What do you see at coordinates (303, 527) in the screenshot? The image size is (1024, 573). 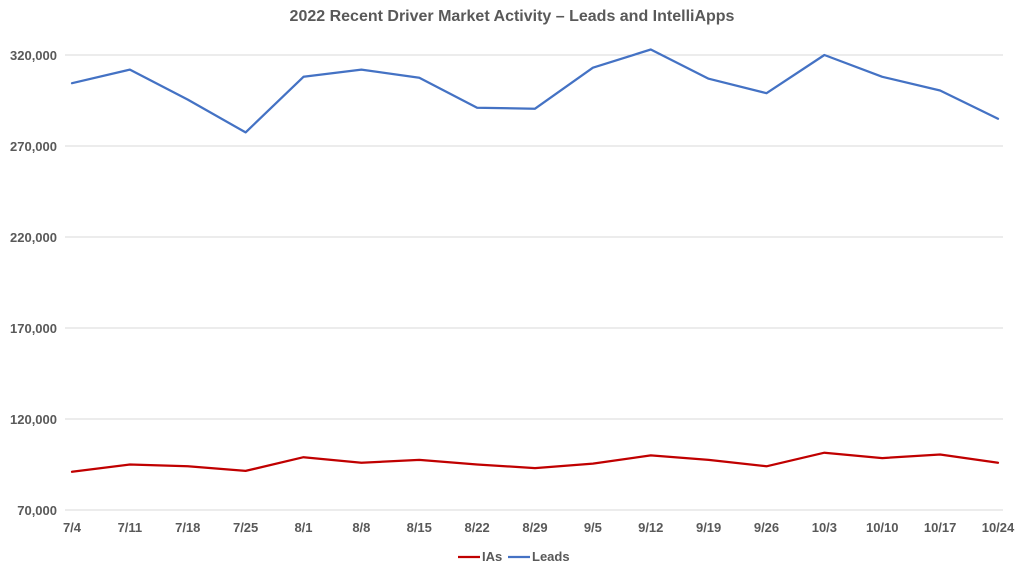 I see `x-tick-label: 8/1` at bounding box center [303, 527].